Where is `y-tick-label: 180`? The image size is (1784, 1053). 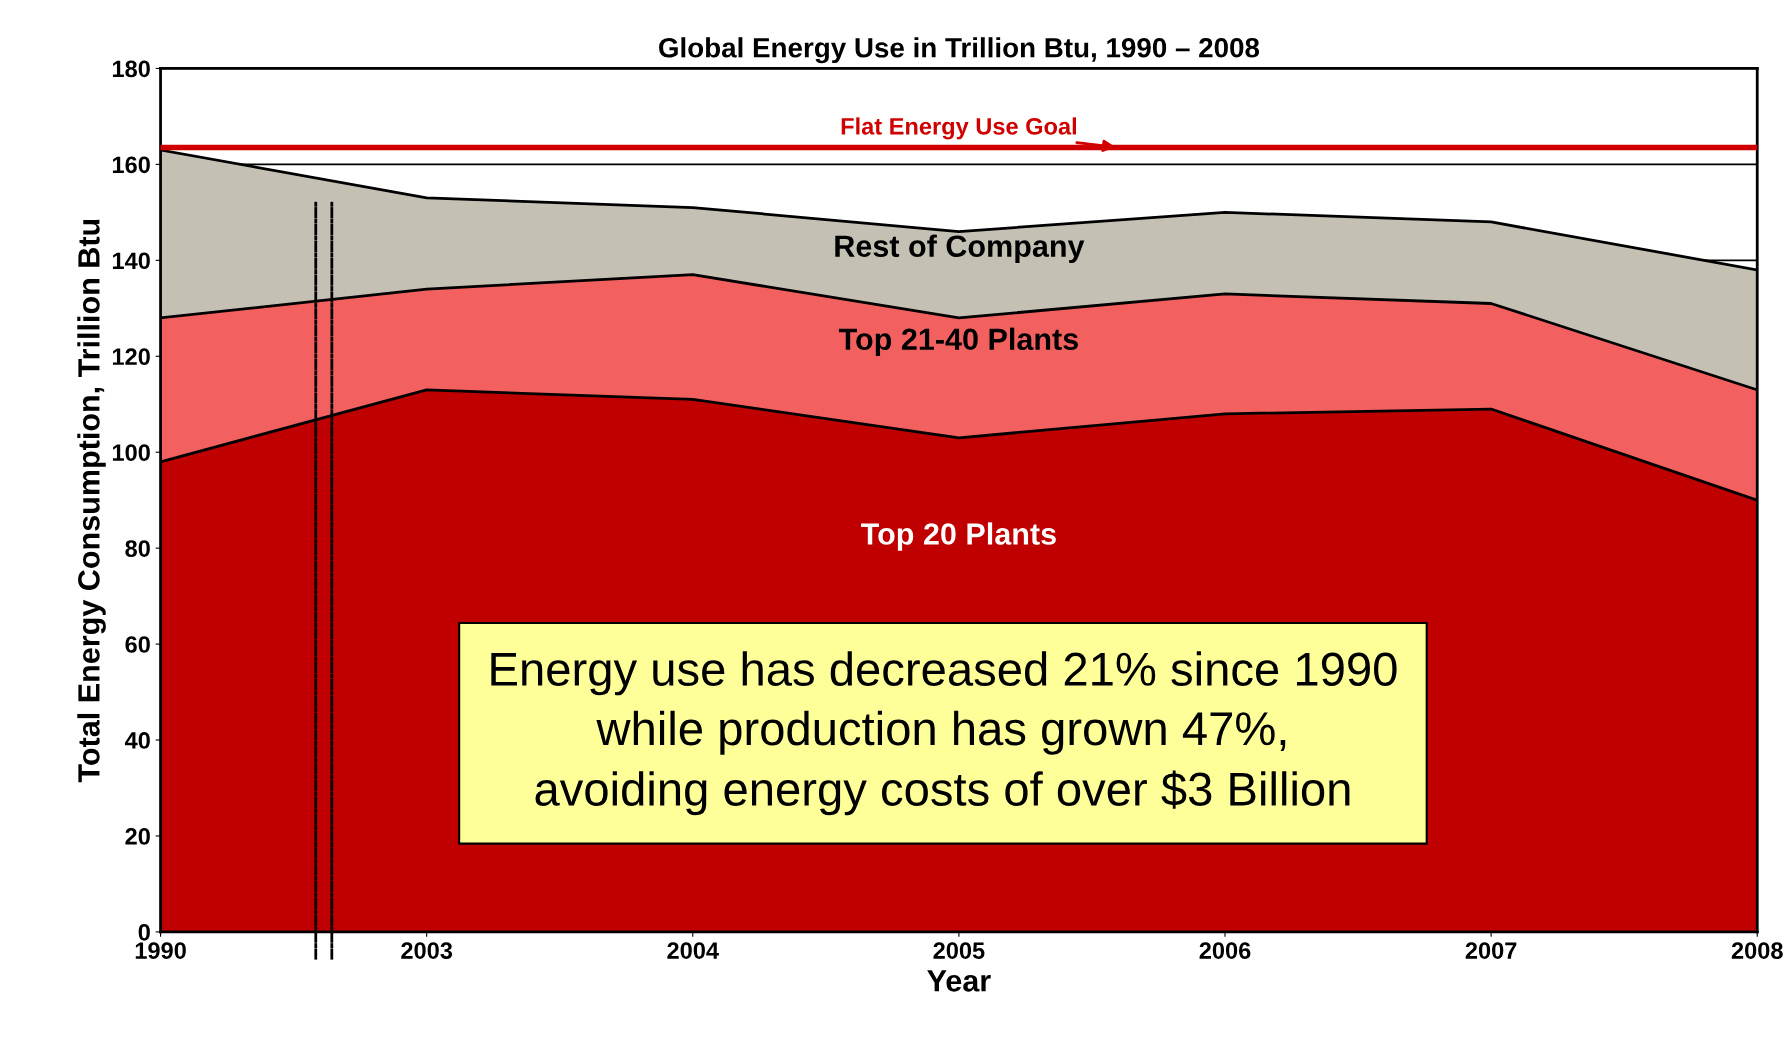
y-tick-label: 180 is located at coordinates (131, 69).